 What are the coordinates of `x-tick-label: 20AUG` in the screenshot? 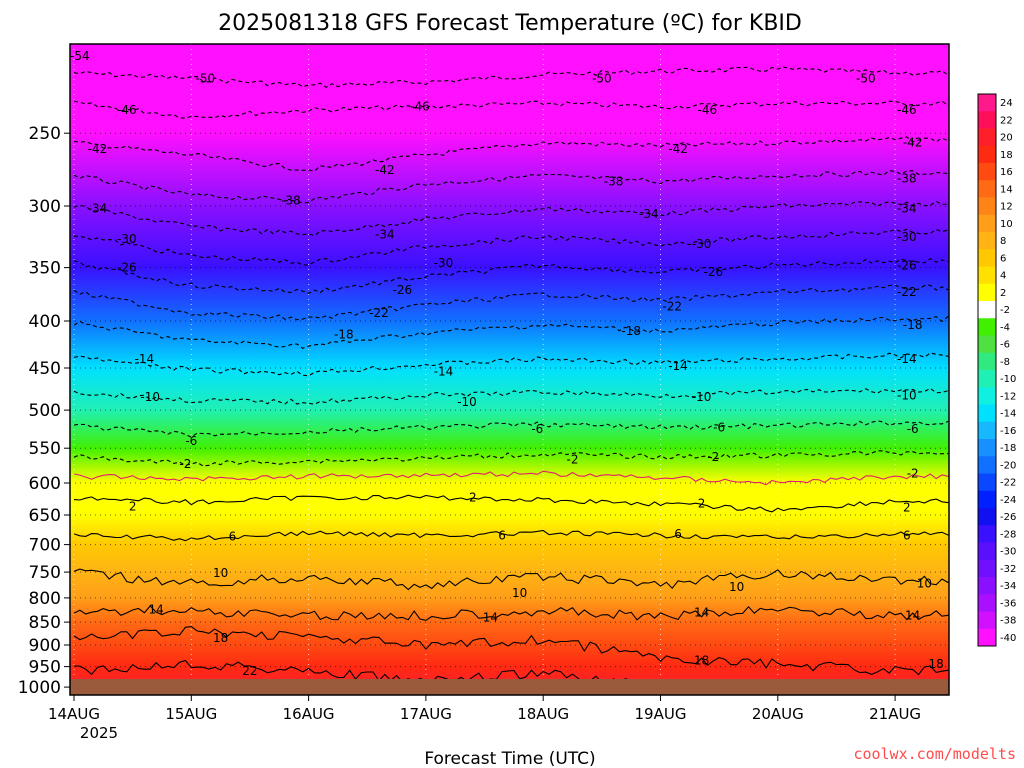 It's located at (778, 714).